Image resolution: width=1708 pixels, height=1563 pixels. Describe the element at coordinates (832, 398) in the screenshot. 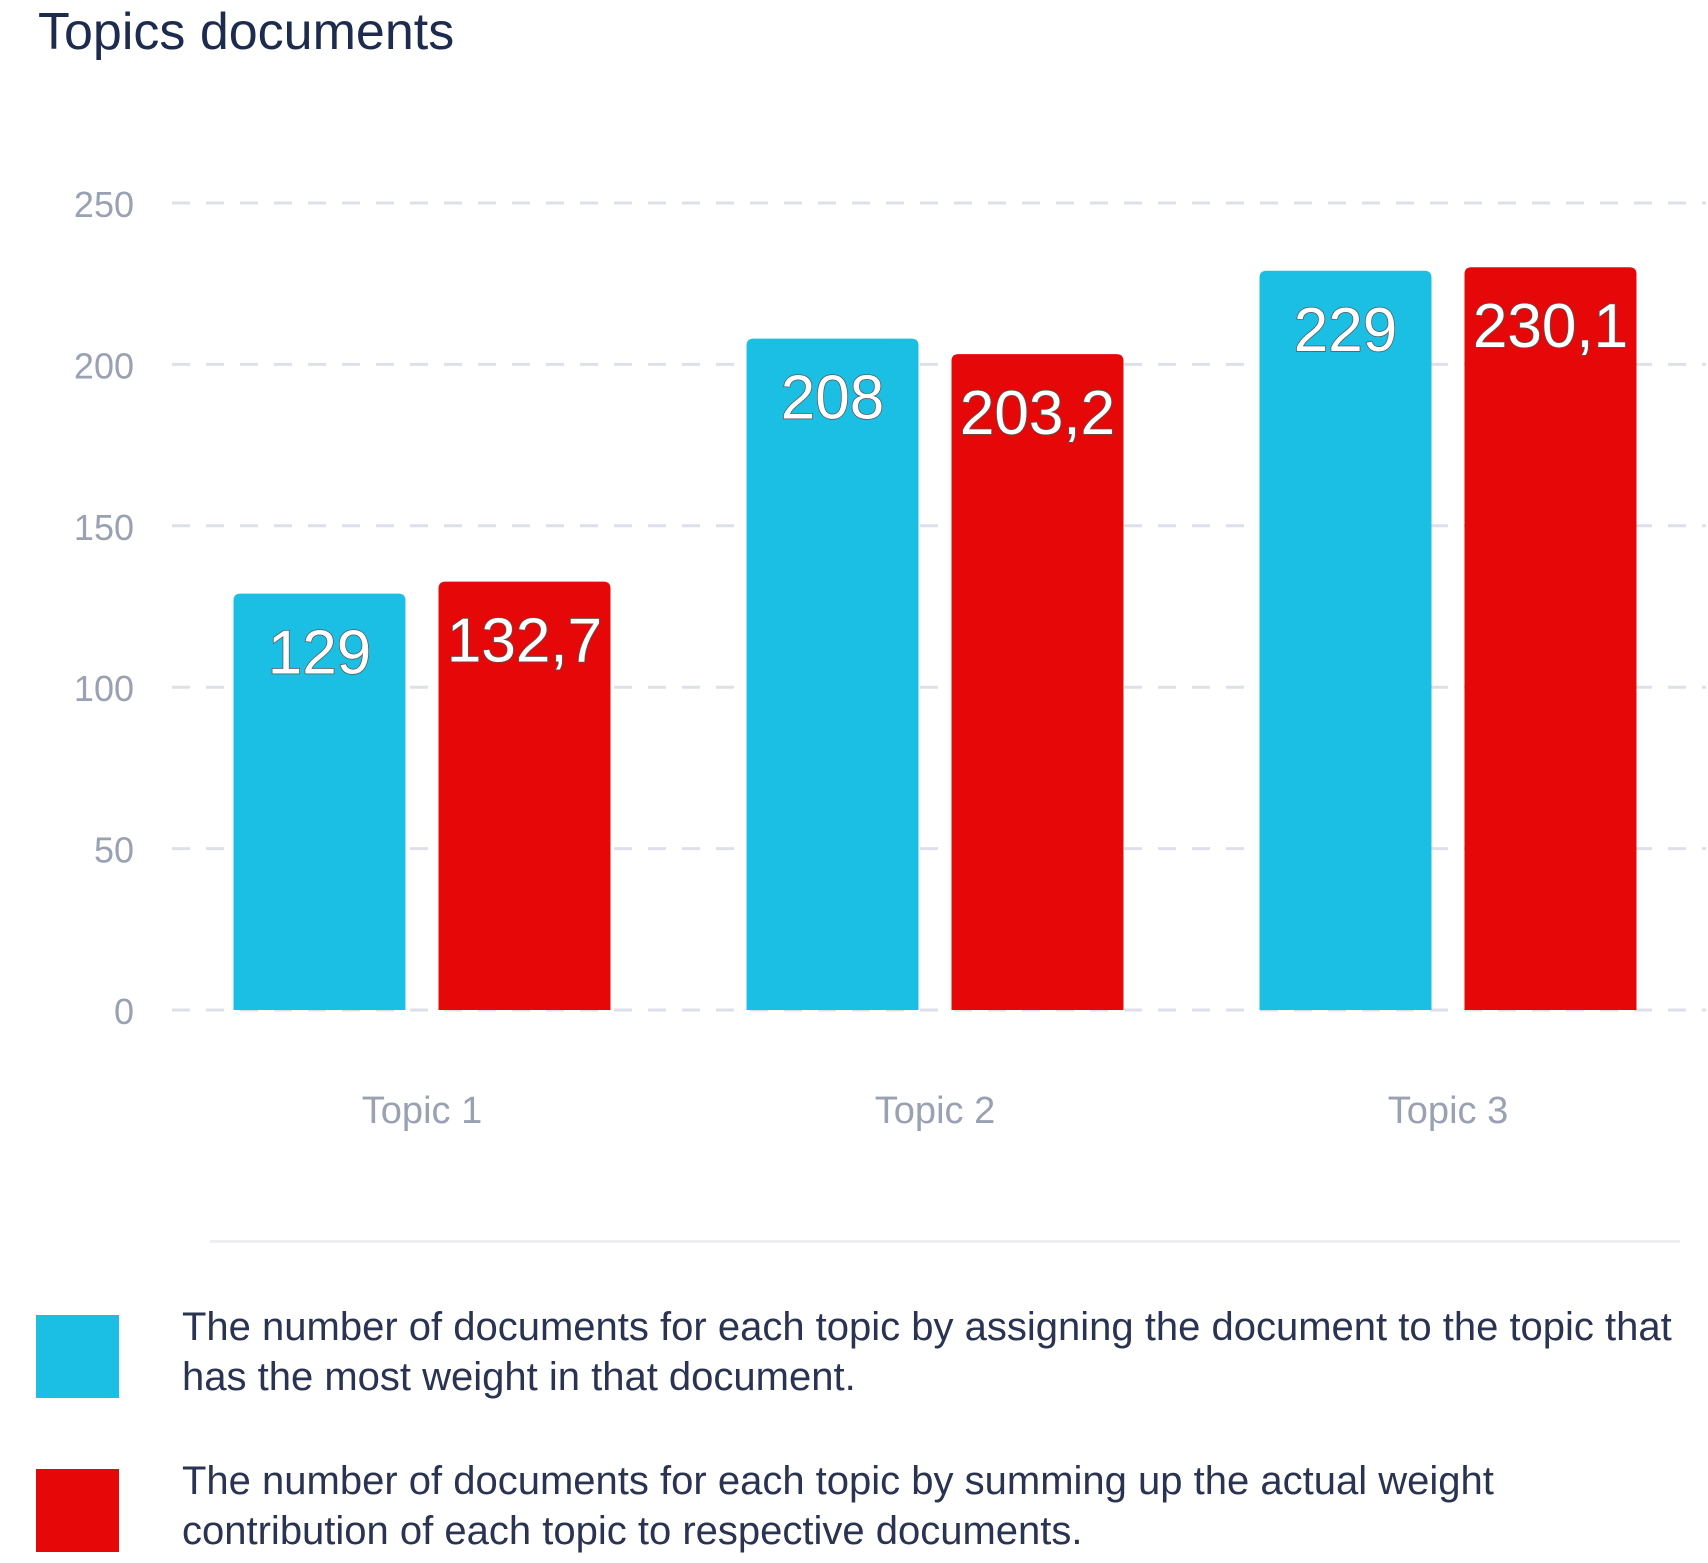

I see `data-label: 208` at that location.